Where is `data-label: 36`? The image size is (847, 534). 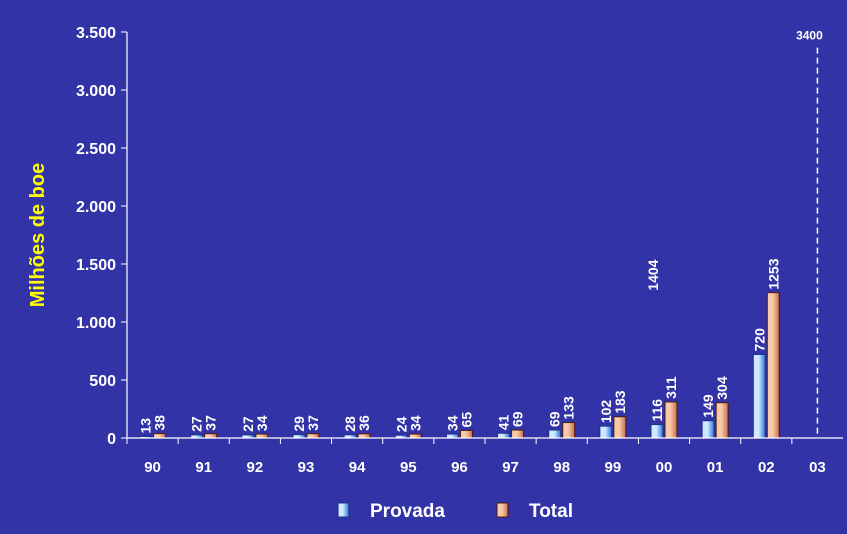
data-label: 36 is located at coordinates (364, 423).